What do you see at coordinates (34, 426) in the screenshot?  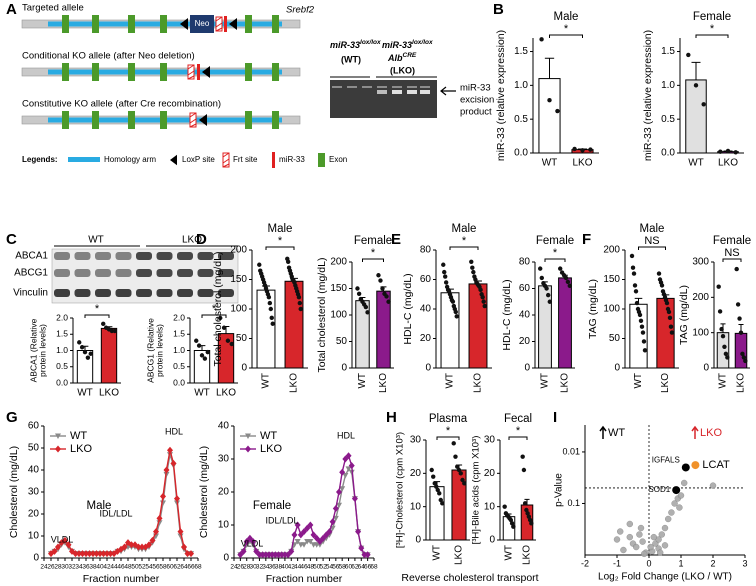 I see `y-tick-label: 60` at bounding box center [34, 426].